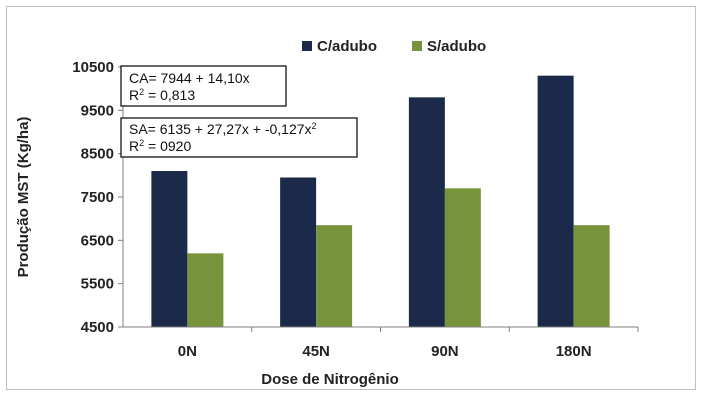  Describe the element at coordinates (445, 351) in the screenshot. I see `x-tick-label: 90N` at that location.